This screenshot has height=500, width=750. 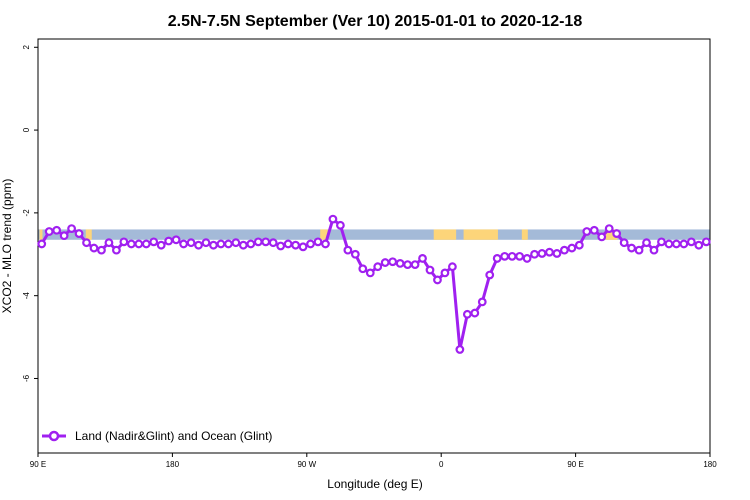 I want to click on land-ocean-band, so click(x=374, y=234).